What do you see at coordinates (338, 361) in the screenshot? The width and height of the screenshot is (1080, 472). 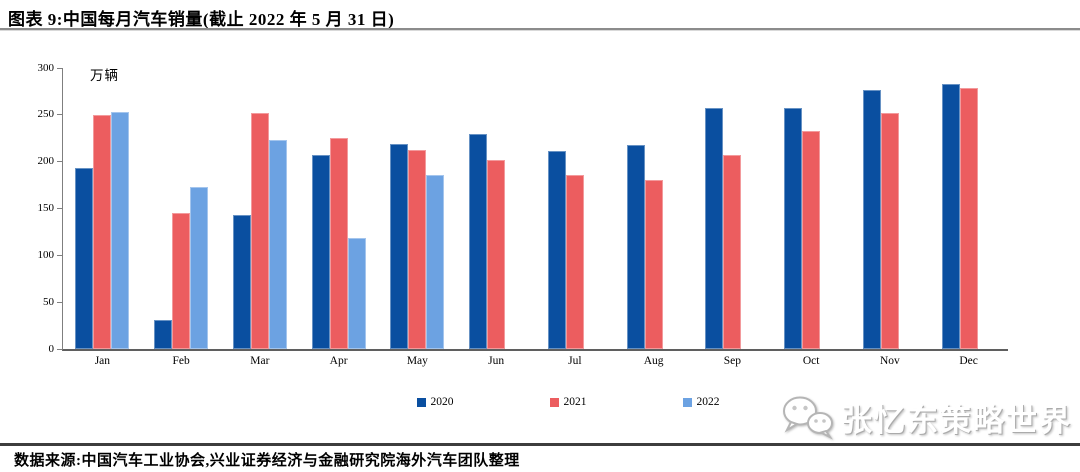 I see `x-axis-tick-label: Apr` at bounding box center [338, 361].